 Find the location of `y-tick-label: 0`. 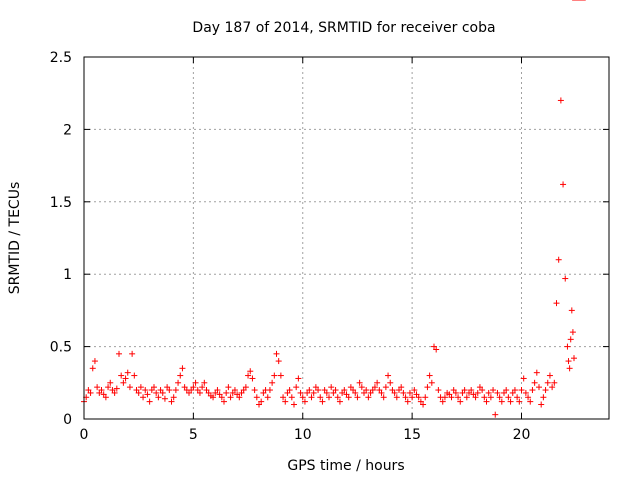

y-tick-label: 0 is located at coordinates (67, 420).